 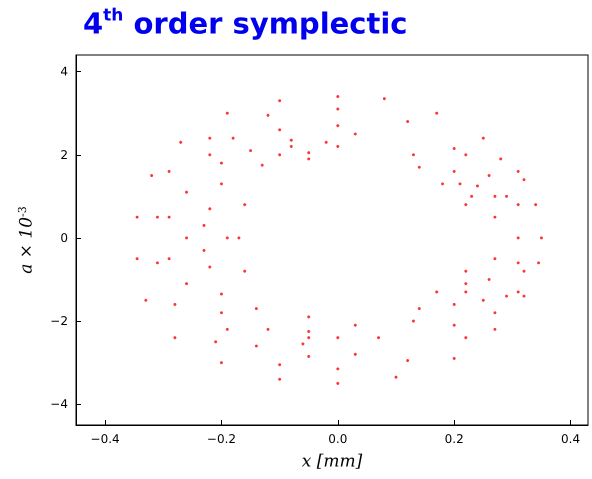 I want to click on y-tick-label: −2, so click(x=59, y=321).